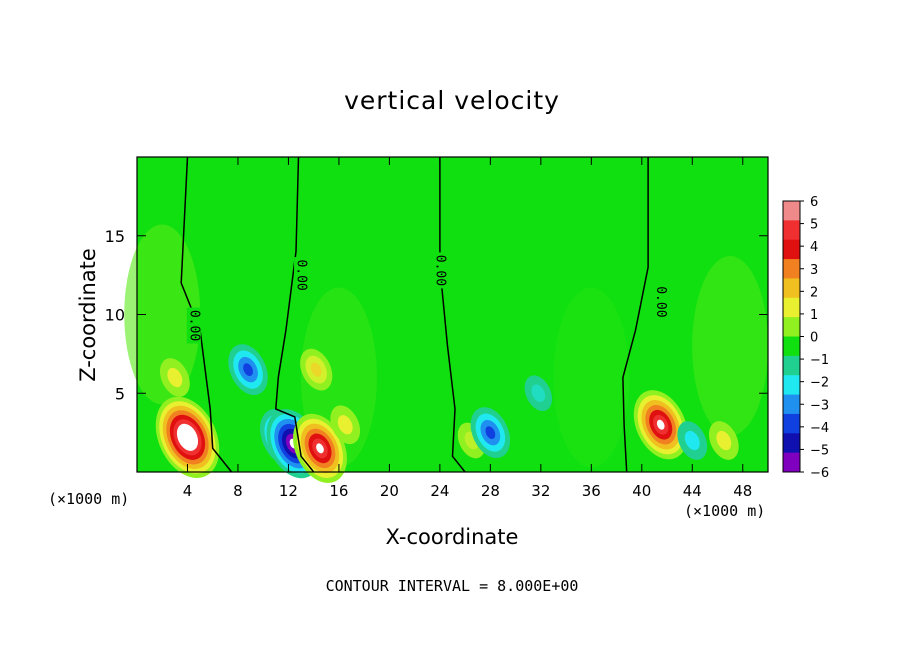 The image size is (904, 654). I want to click on colorbar-label-12: −6, so click(819, 473).